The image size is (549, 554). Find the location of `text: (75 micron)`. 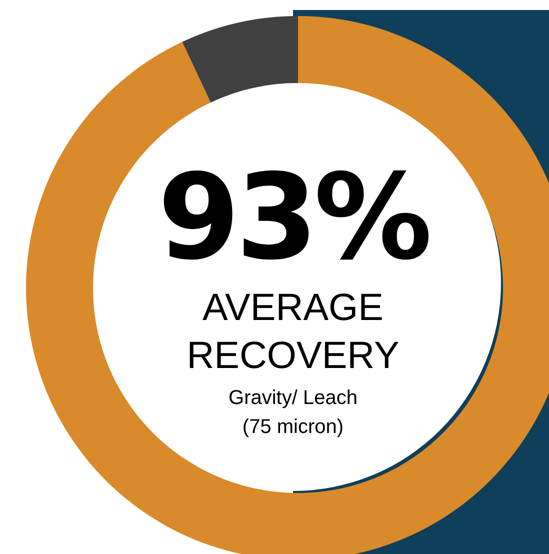

text: (75 micron) is located at coordinates (293, 427).